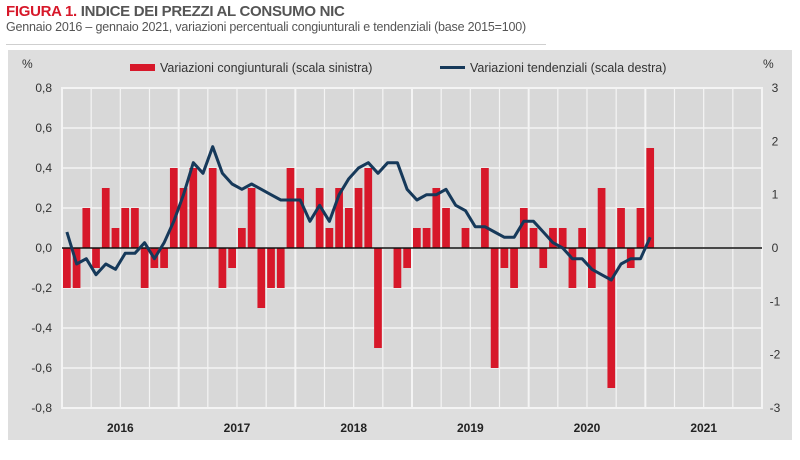  What do you see at coordinates (775, 141) in the screenshot?
I see `y-right-tick-label: 2` at bounding box center [775, 141].